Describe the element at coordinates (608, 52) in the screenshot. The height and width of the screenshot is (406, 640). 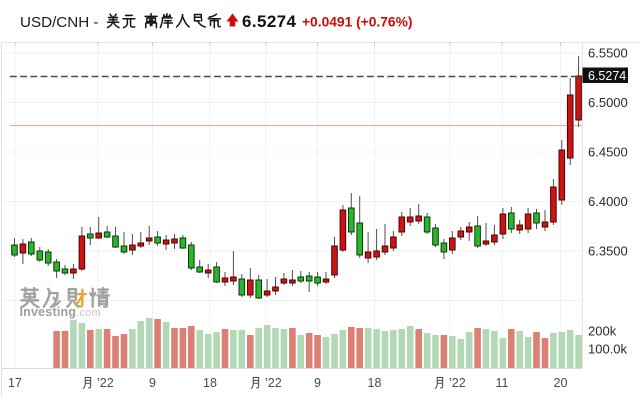
I see `svg-text: 6.5500` at that location.